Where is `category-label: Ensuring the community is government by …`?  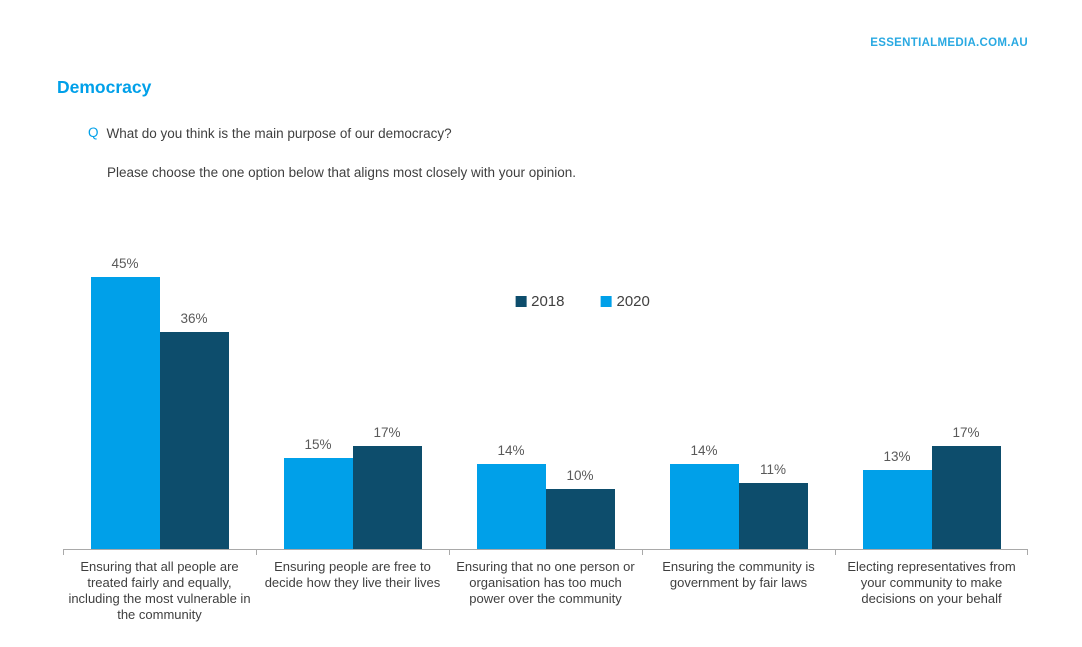 category-label: Ensuring the community is government by … is located at coordinates (738, 574).